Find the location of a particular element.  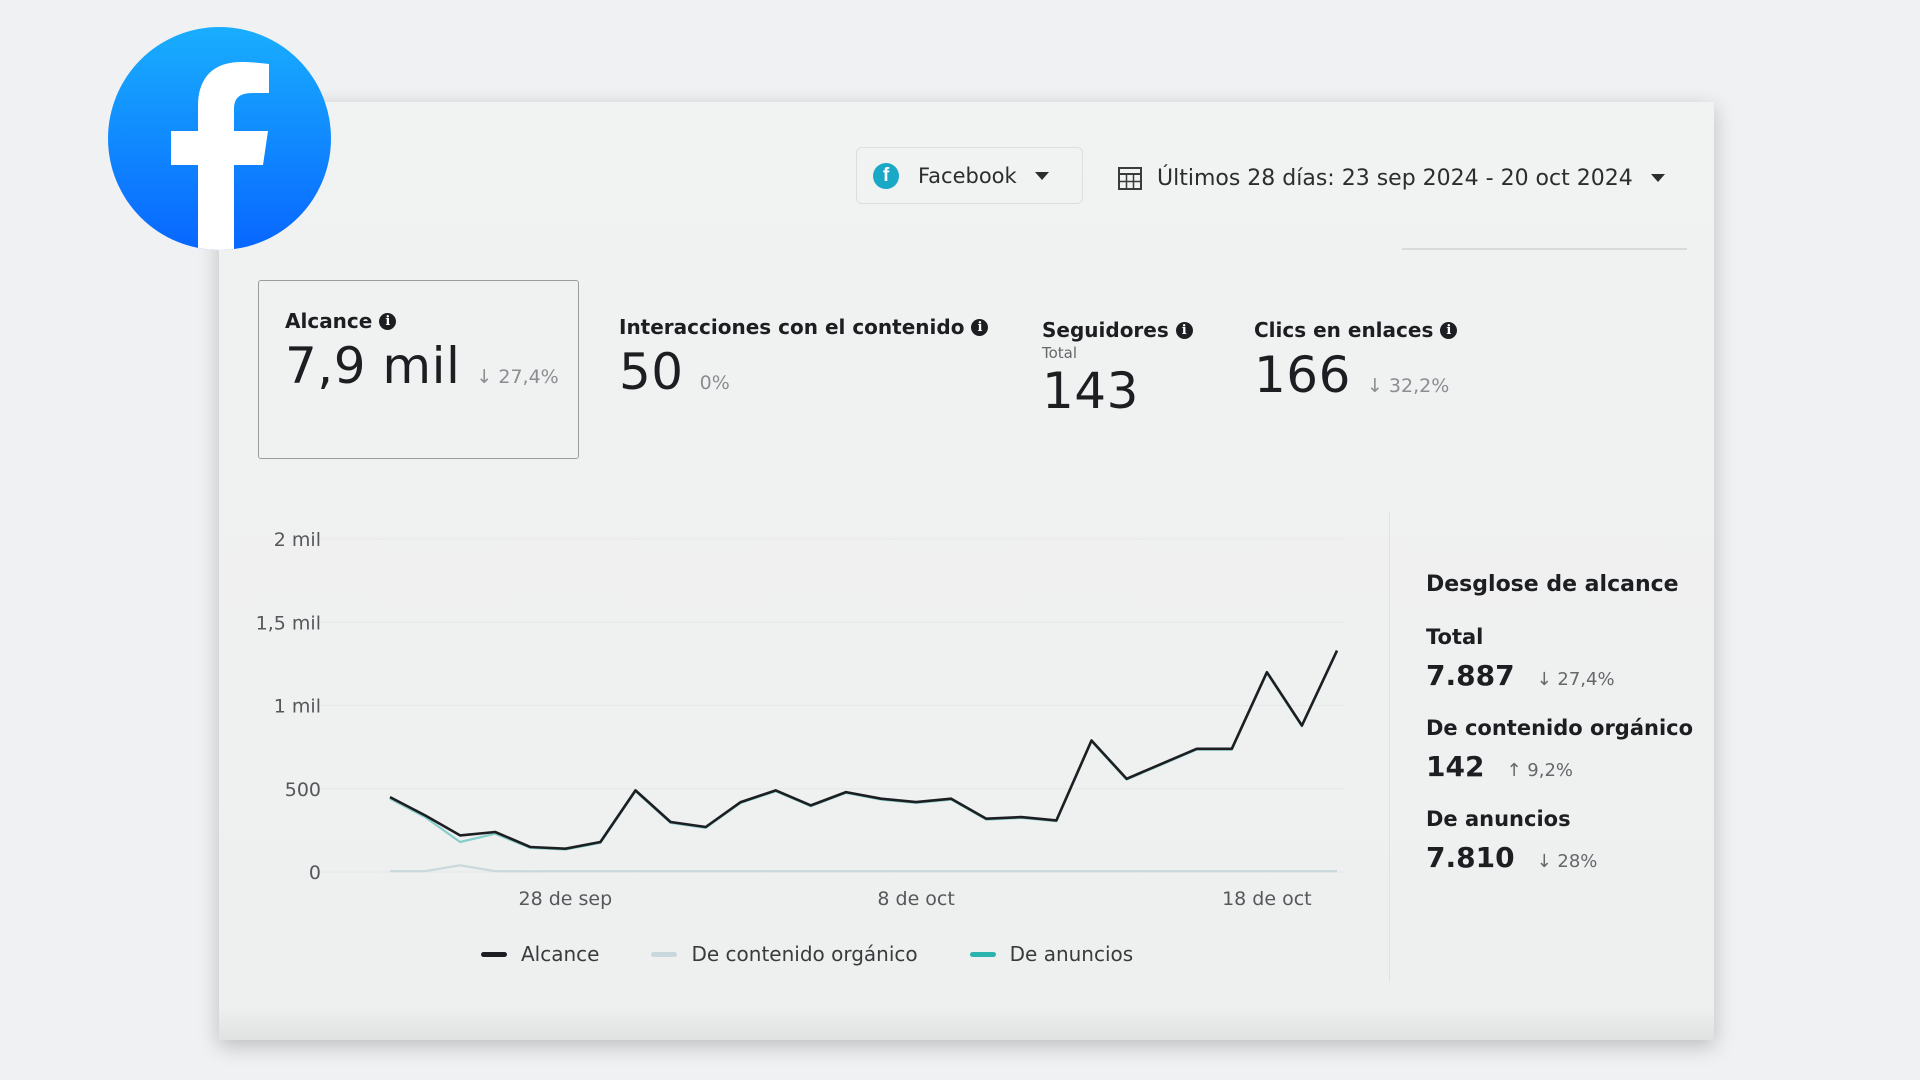

breakdown-value: 7.887 is located at coordinates (1470, 675).